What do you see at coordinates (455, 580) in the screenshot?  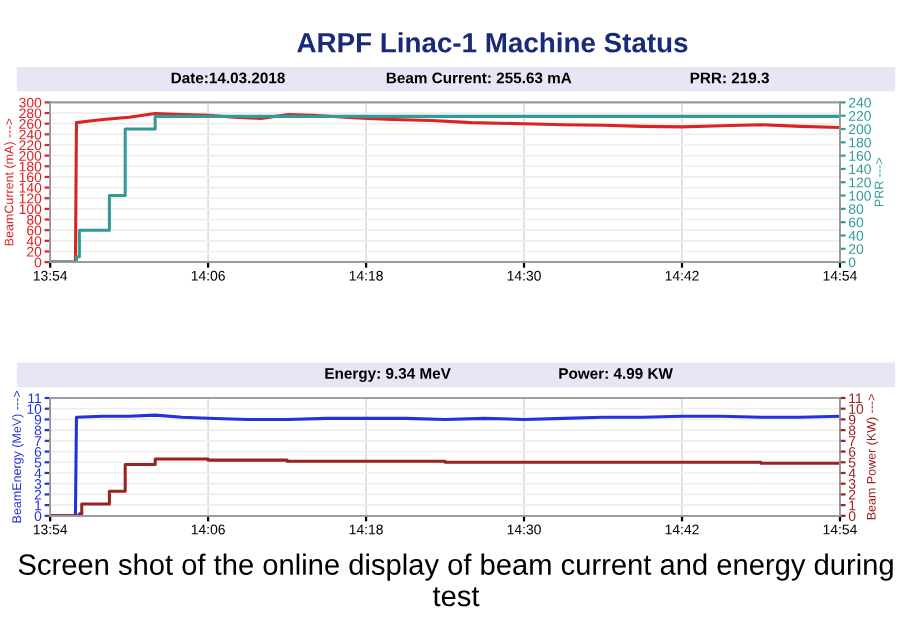 I see `text: Screen shot of the online display of beam current and energy during test` at bounding box center [455, 580].